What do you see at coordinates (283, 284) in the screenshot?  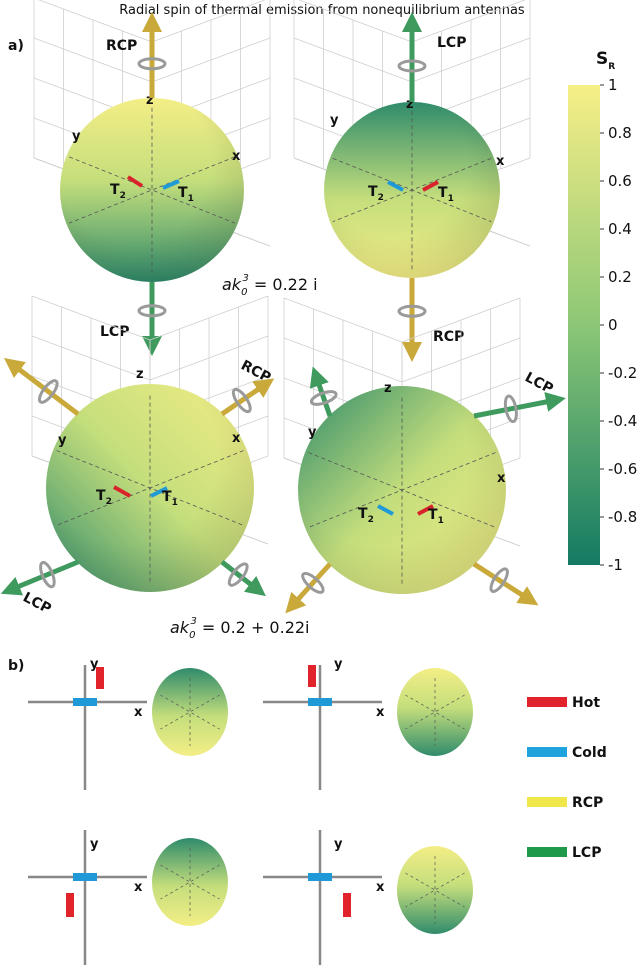 I see `text-part: = 0.22 i` at bounding box center [283, 284].